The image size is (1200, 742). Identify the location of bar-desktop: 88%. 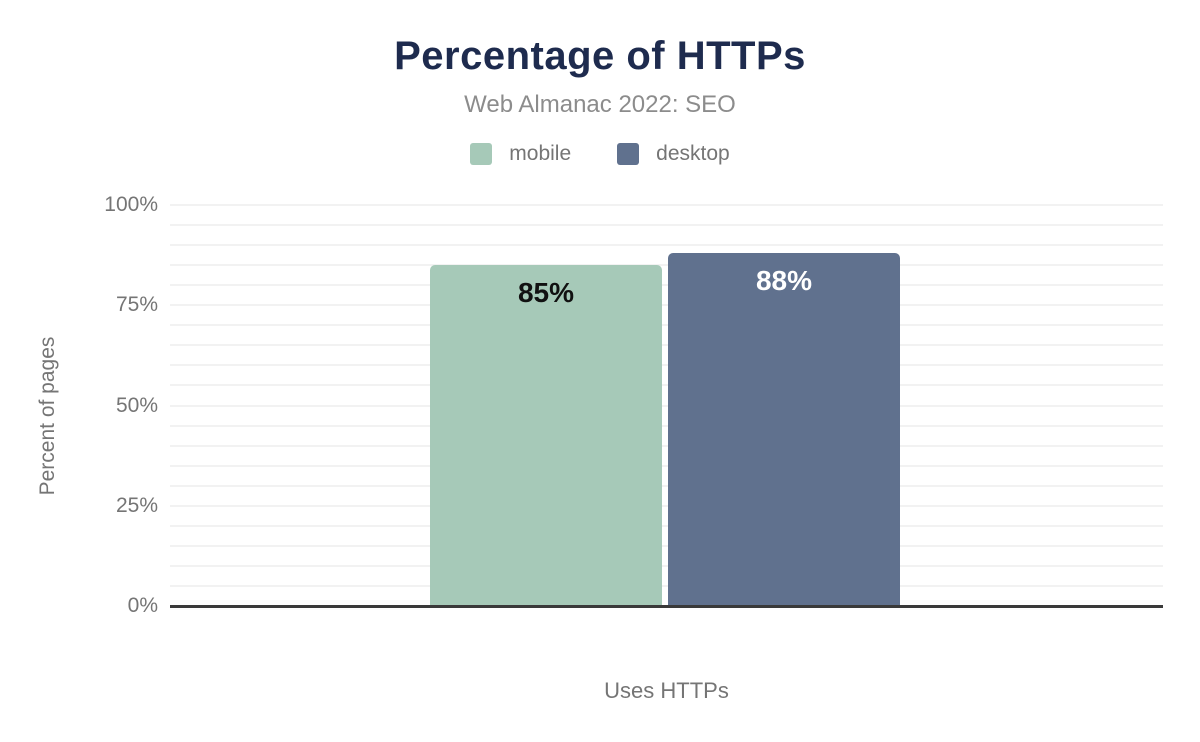
(784, 429).